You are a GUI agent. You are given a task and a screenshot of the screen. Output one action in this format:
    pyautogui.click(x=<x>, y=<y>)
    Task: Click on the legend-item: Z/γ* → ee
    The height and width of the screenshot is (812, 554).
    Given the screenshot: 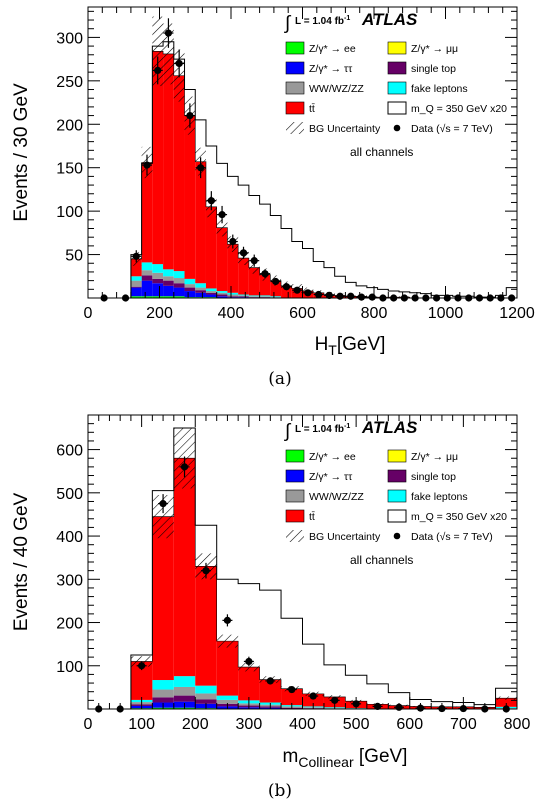 What is the action you would take?
    pyautogui.click(x=320, y=456)
    